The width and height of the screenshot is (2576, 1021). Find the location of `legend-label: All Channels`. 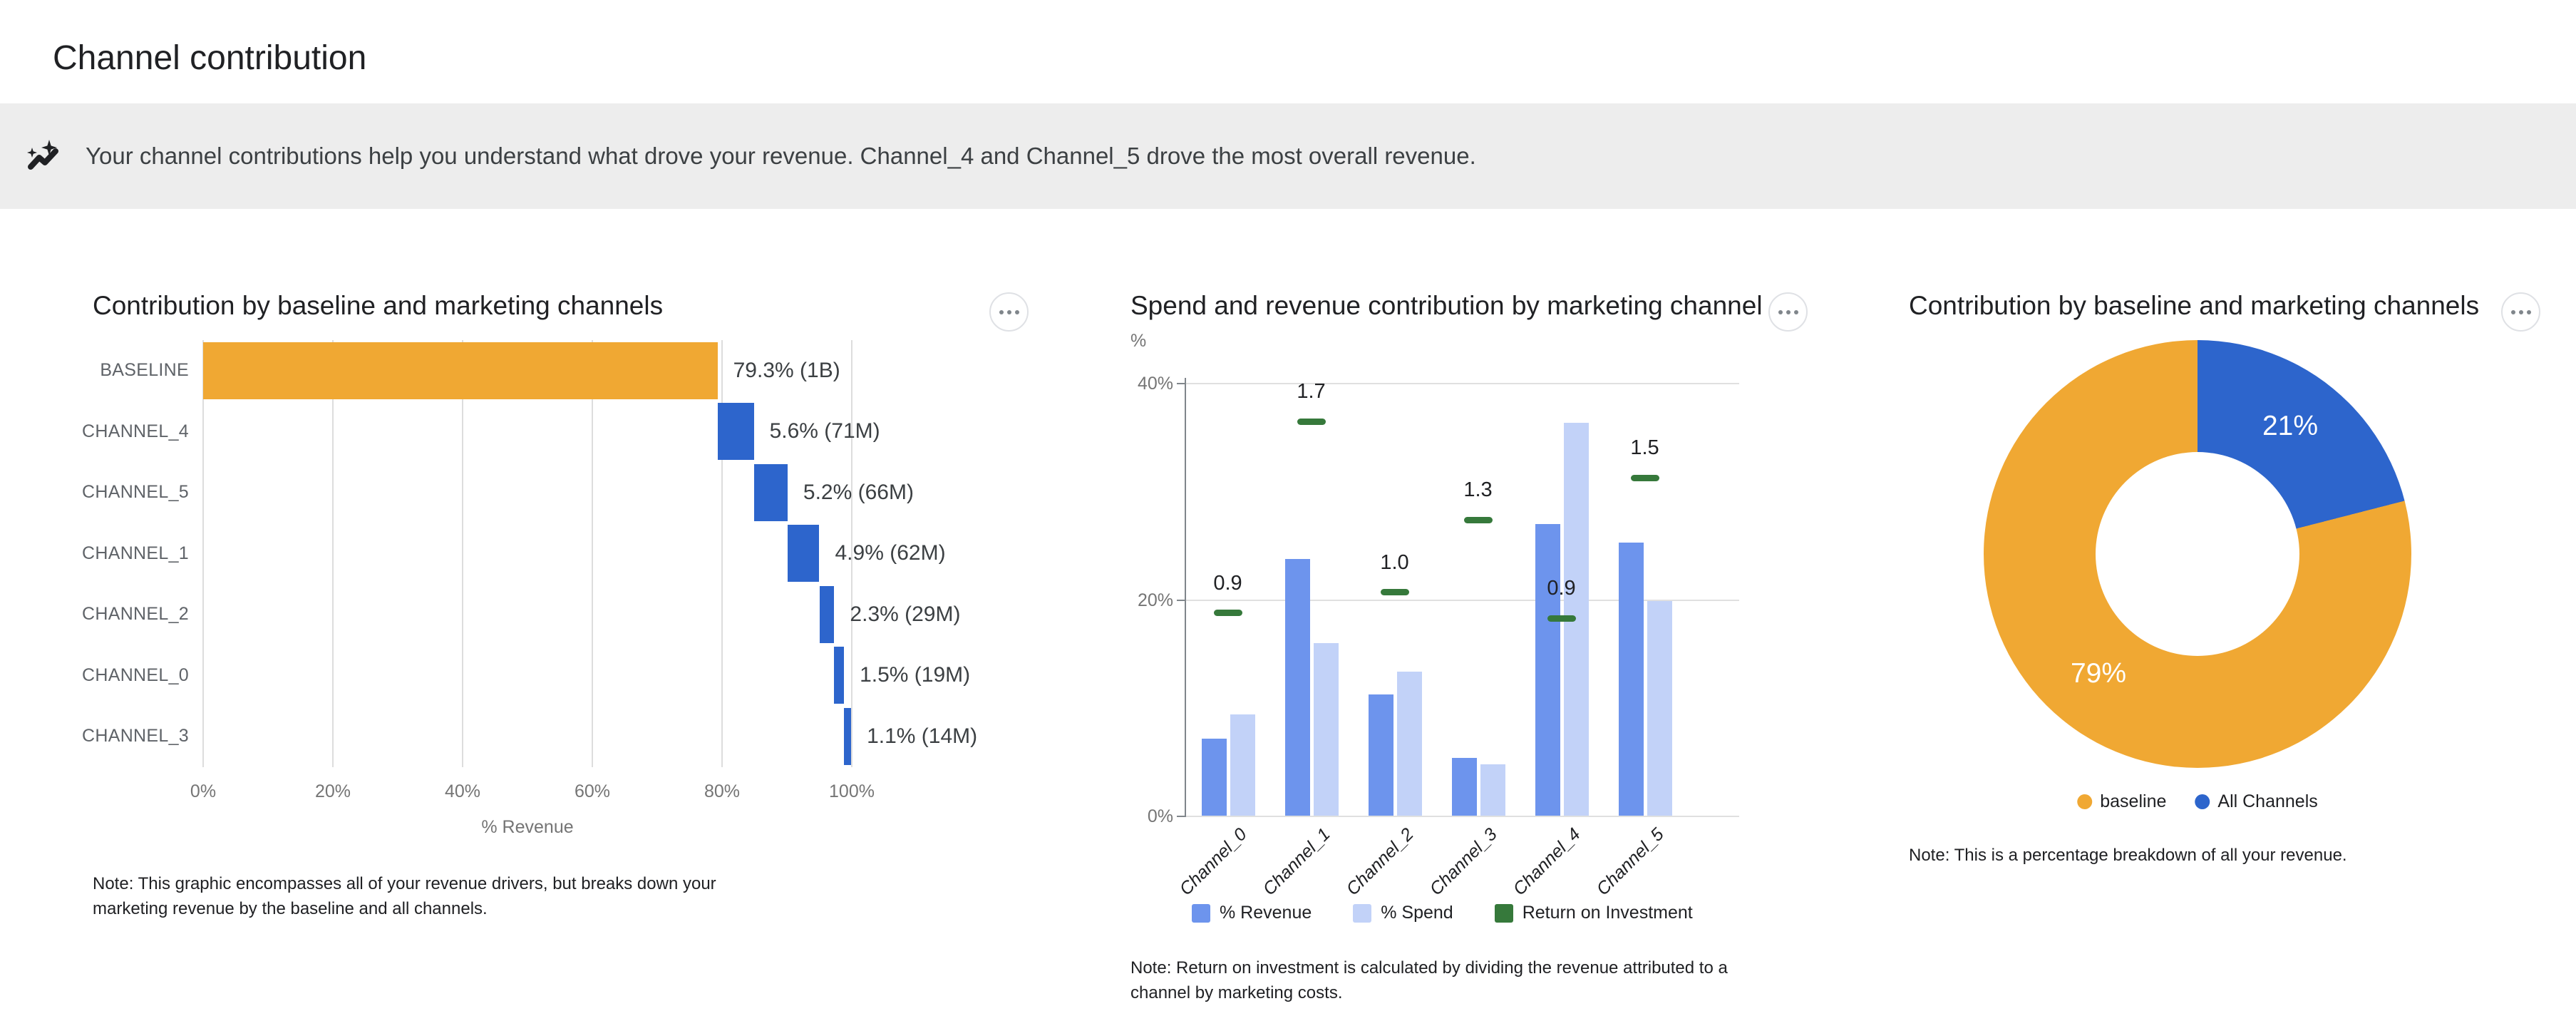

legend-label: All Channels is located at coordinates (2267, 801).